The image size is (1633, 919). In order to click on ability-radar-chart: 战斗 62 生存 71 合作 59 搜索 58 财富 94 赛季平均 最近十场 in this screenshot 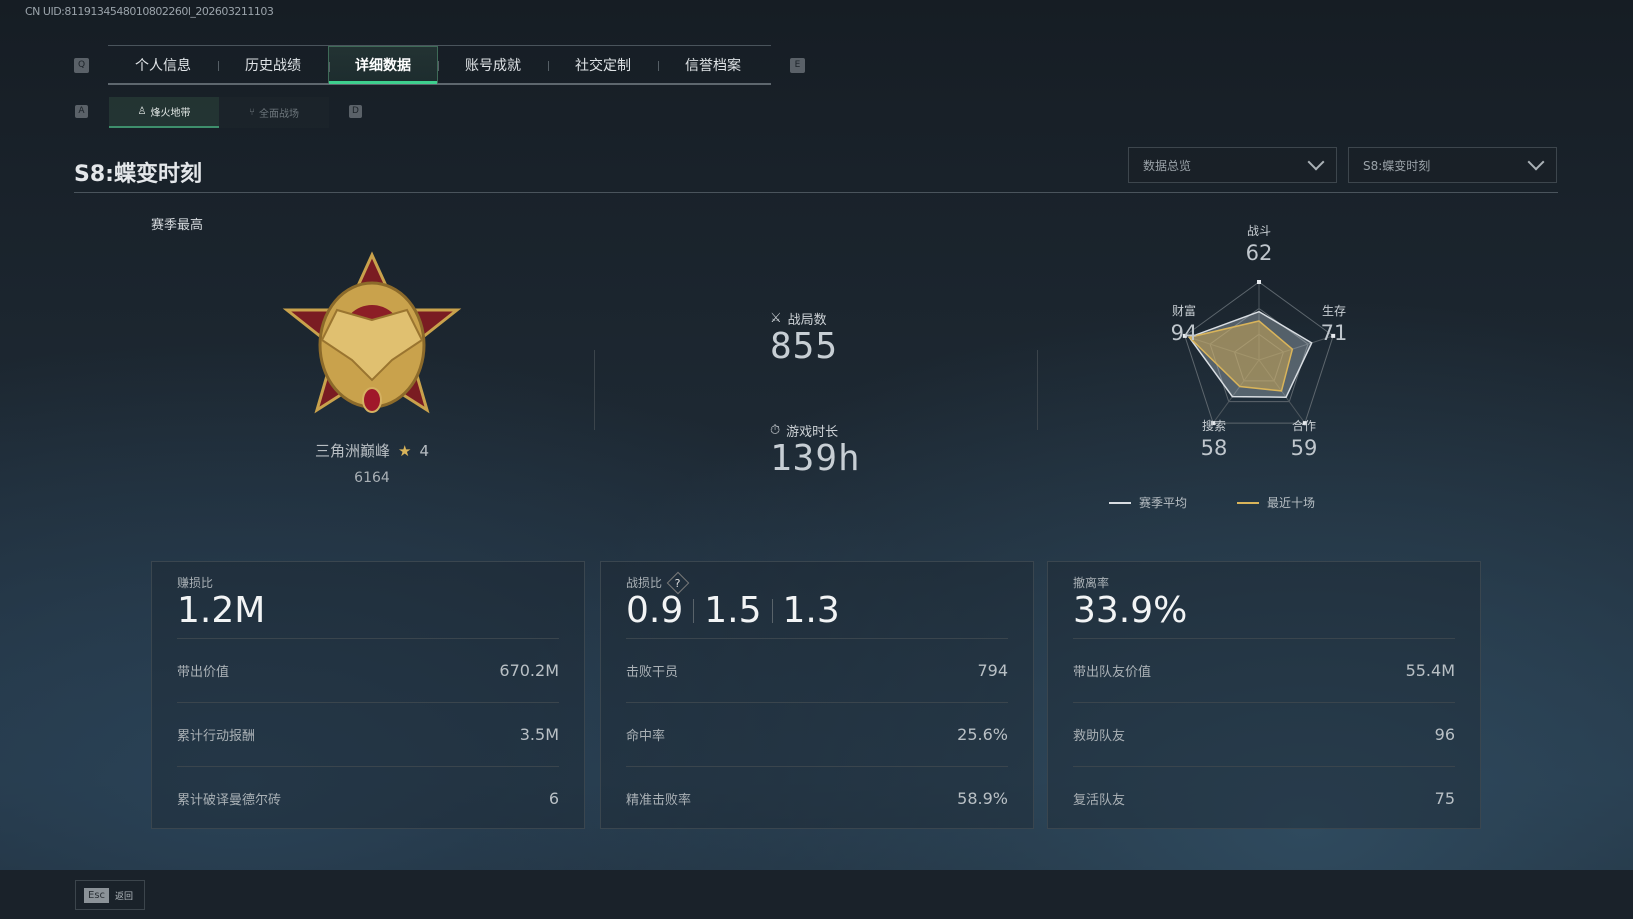, I will do `click(1228, 367)`.